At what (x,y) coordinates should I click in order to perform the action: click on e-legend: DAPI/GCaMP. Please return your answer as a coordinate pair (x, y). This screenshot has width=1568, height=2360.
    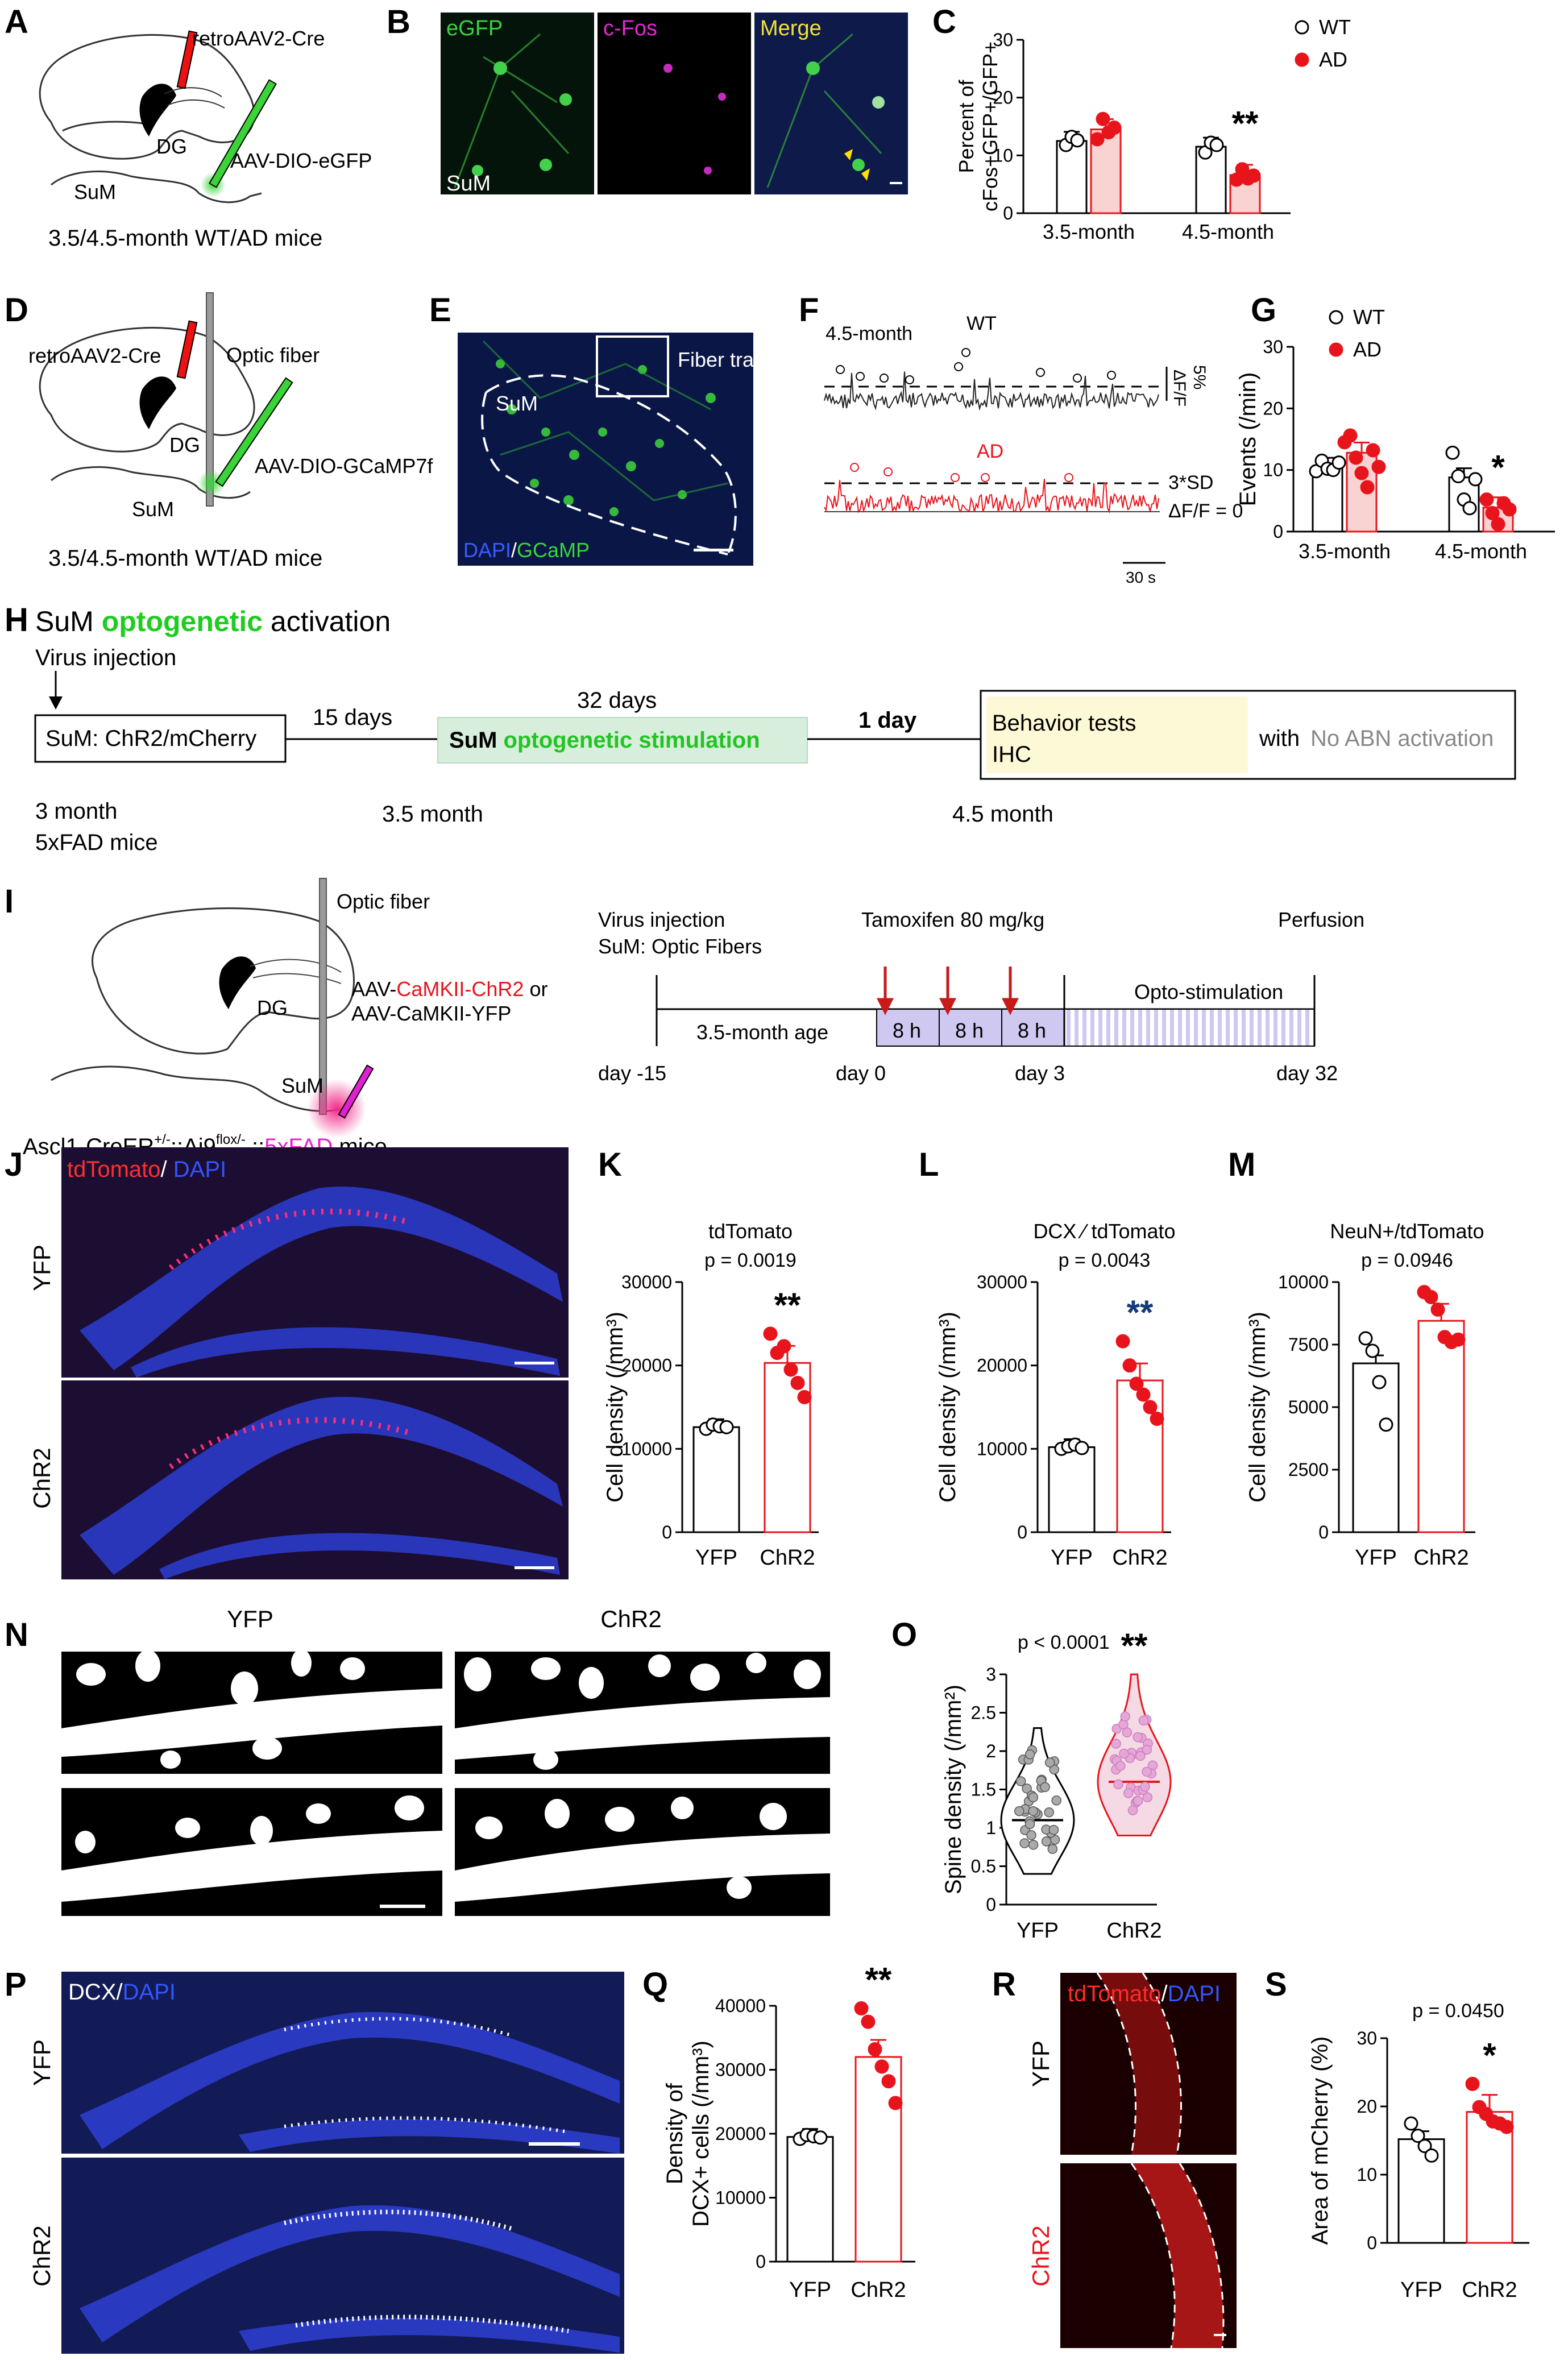
    Looking at the image, I should click on (526, 550).